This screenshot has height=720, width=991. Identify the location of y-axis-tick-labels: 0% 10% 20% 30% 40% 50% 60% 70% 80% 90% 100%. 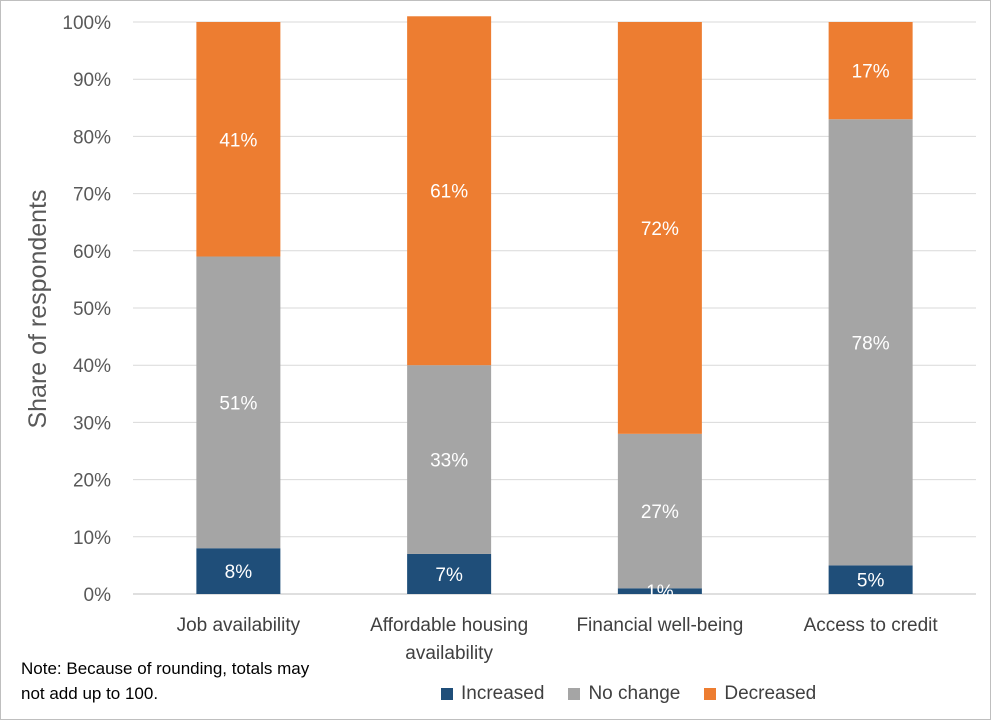
(86, 309).